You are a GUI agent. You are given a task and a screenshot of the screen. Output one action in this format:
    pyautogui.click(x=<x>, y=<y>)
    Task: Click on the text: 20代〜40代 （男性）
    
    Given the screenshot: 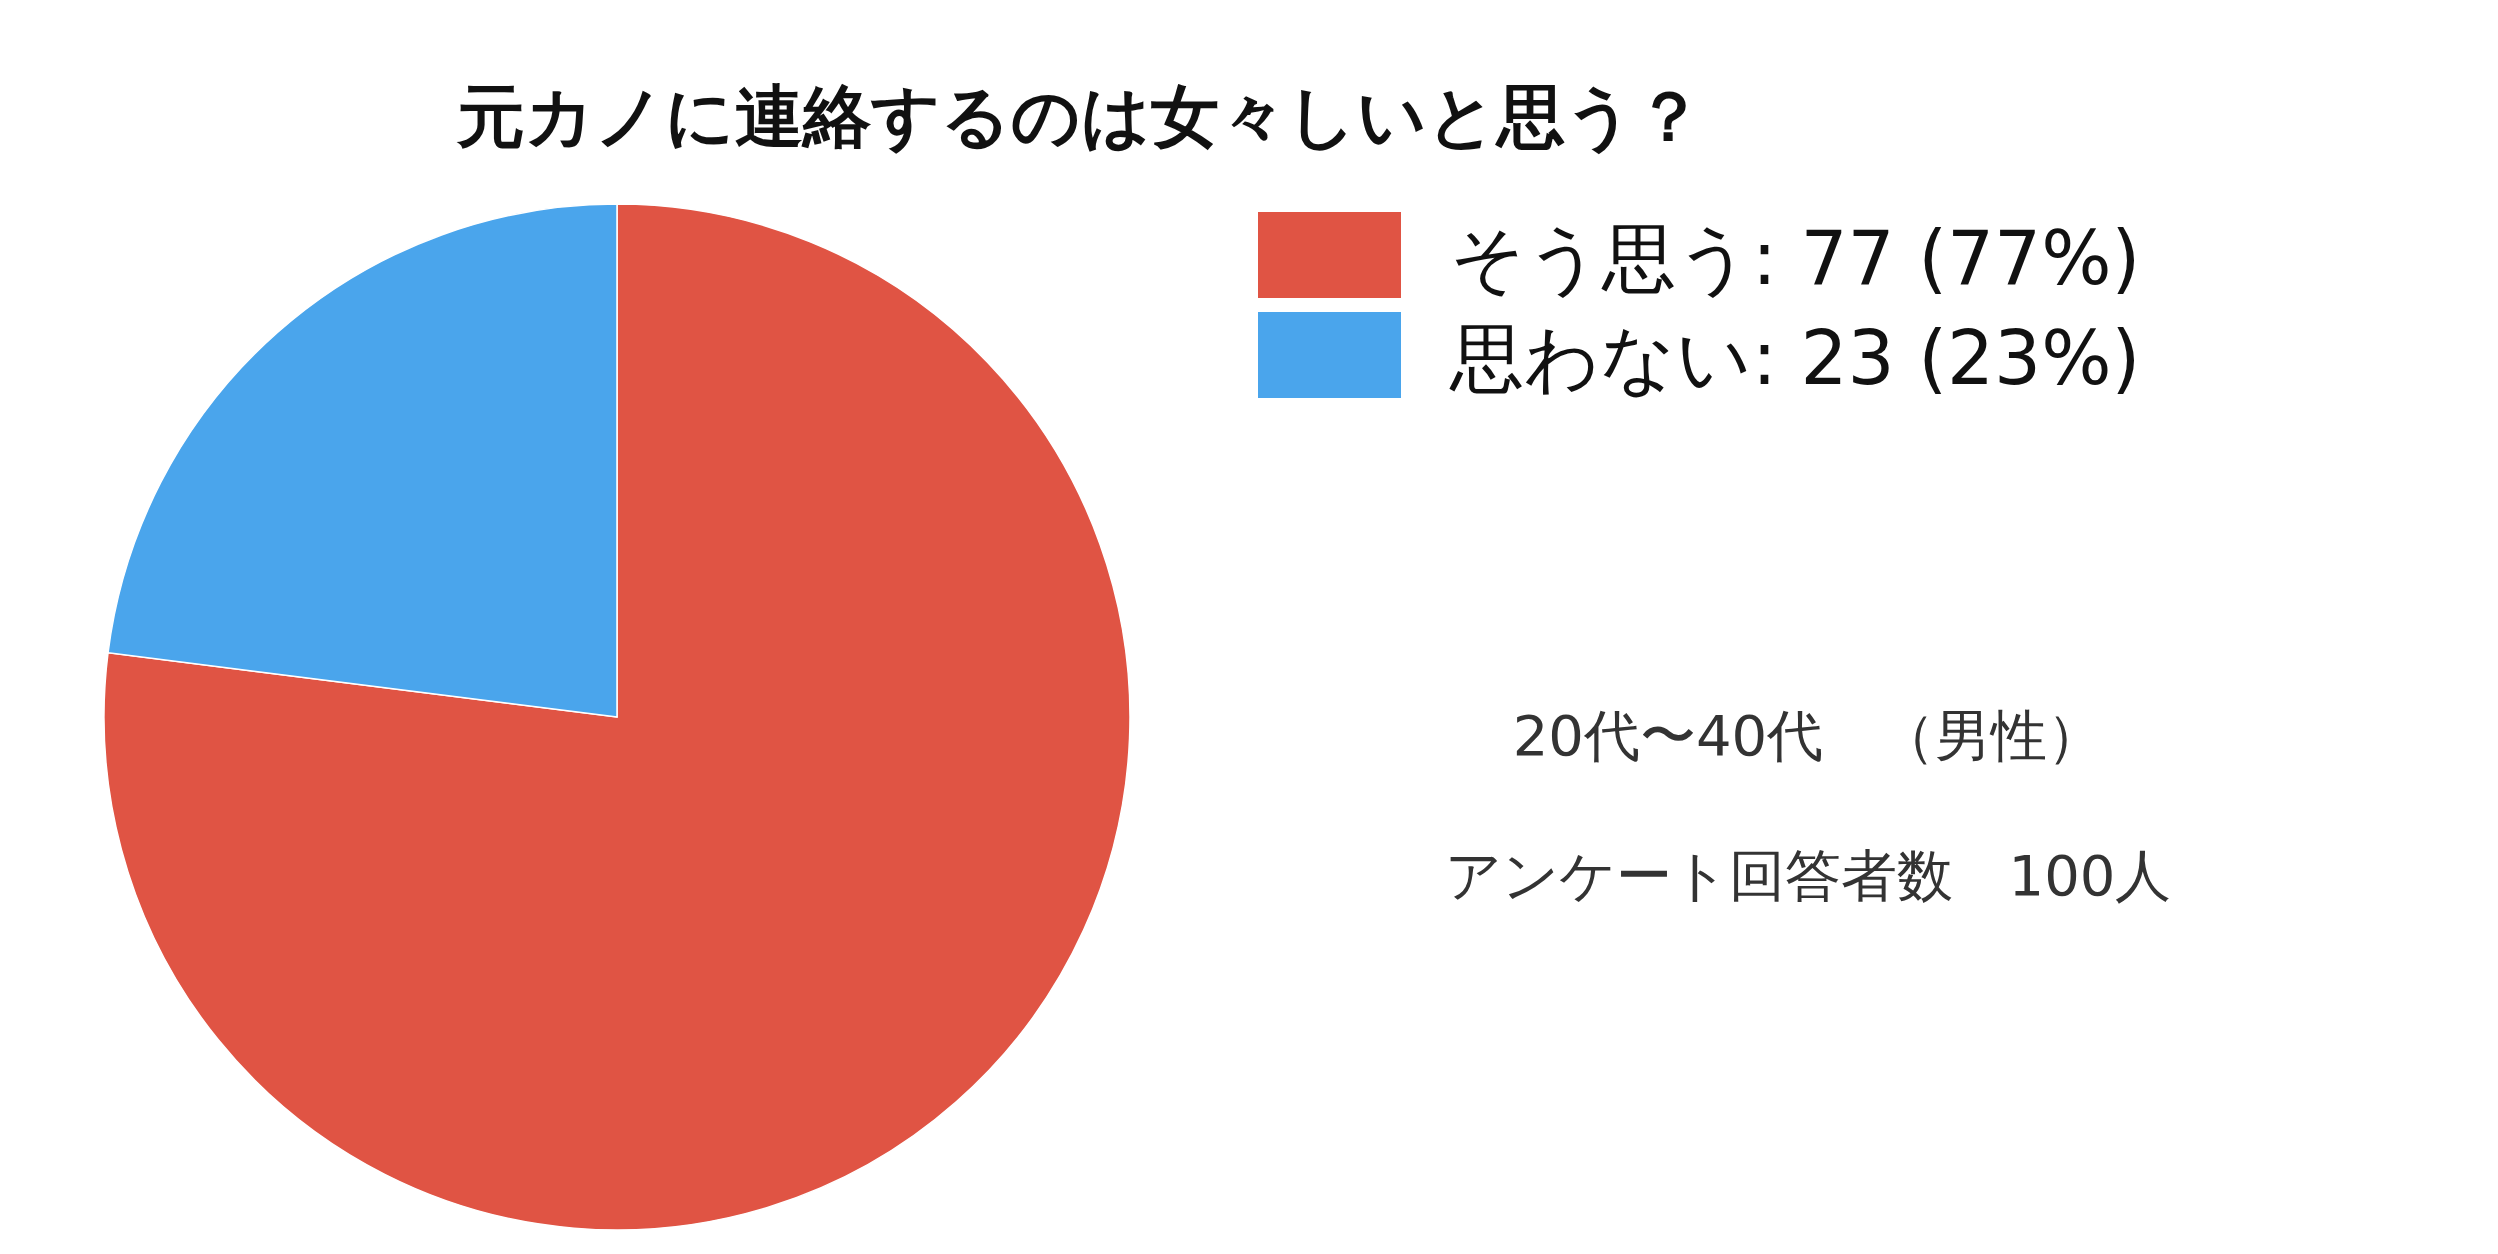 What is the action you would take?
    pyautogui.click(x=1808, y=735)
    